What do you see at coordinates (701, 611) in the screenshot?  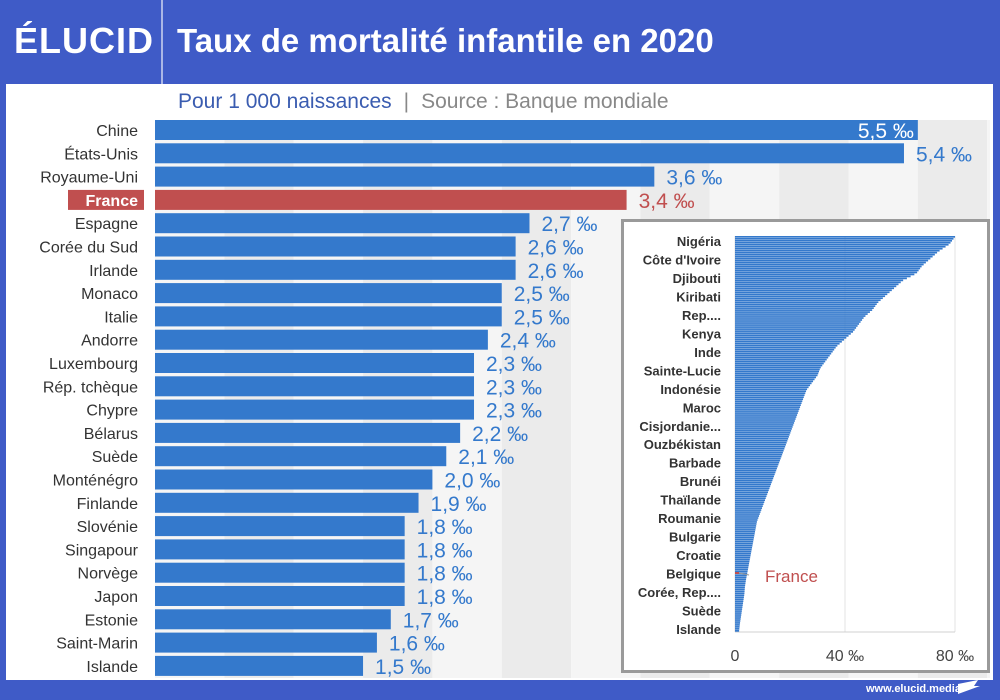 I see `inset-category-label: Suède` at bounding box center [701, 611].